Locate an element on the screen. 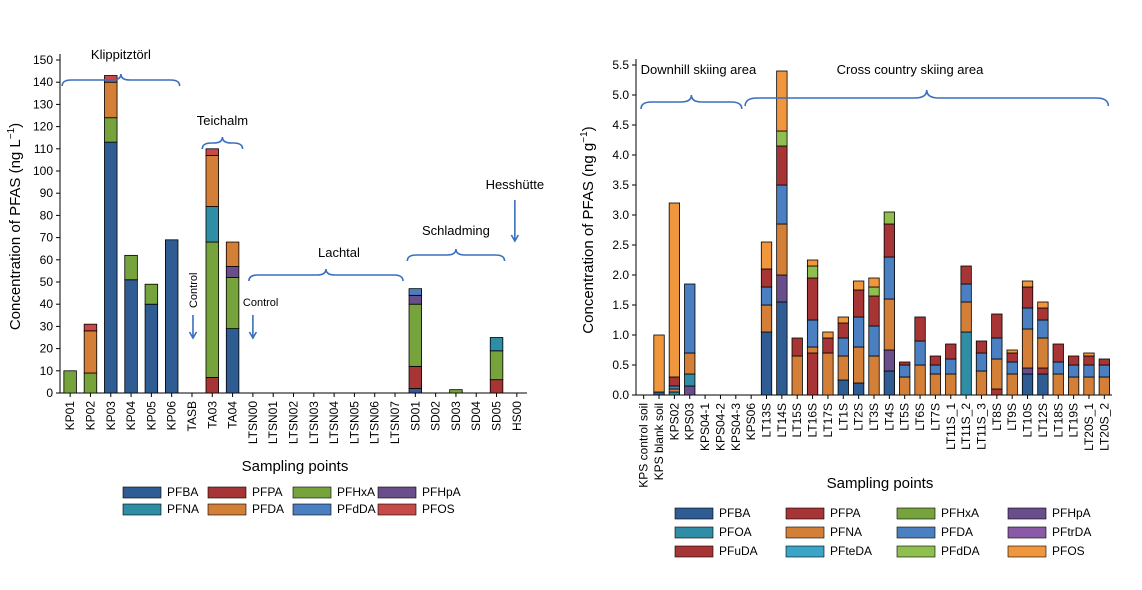 This screenshot has width=1142, height=590. x-tick-label: LT18S is located at coordinates (1058, 420).